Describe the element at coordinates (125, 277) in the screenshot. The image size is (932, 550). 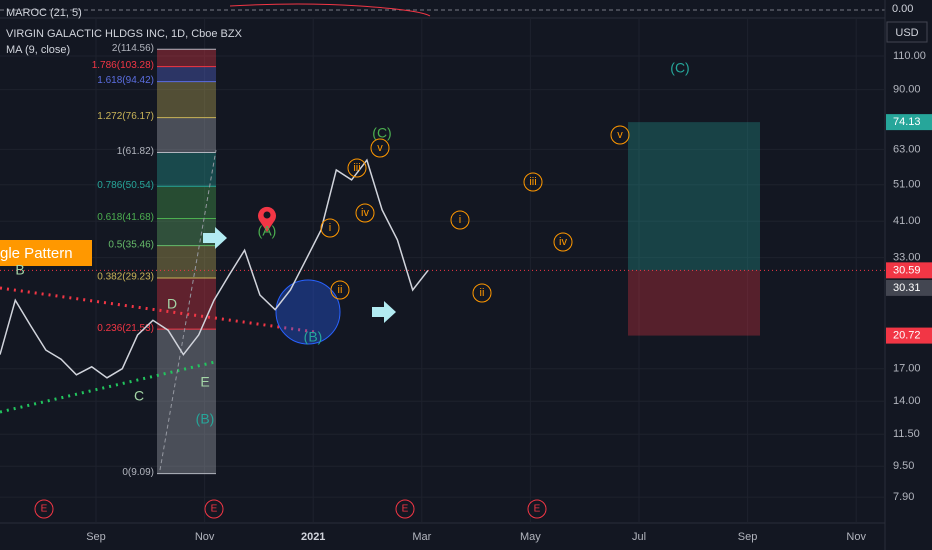
I see `fib-label: 0.382(29.23)` at that location.